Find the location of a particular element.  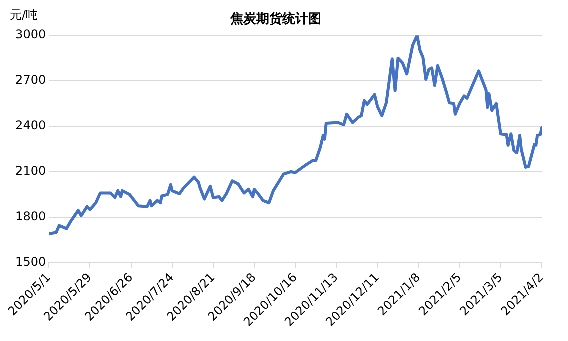

chart-title: 焦炭期货统计图 is located at coordinates (276, 19).